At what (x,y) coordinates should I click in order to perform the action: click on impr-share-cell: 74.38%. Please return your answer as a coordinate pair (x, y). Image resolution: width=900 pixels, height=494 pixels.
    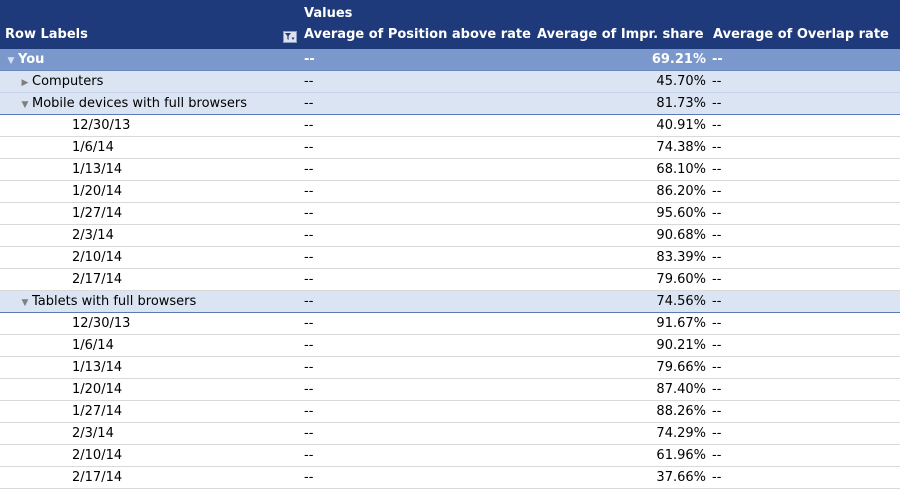
    Looking at the image, I should click on (681, 147).